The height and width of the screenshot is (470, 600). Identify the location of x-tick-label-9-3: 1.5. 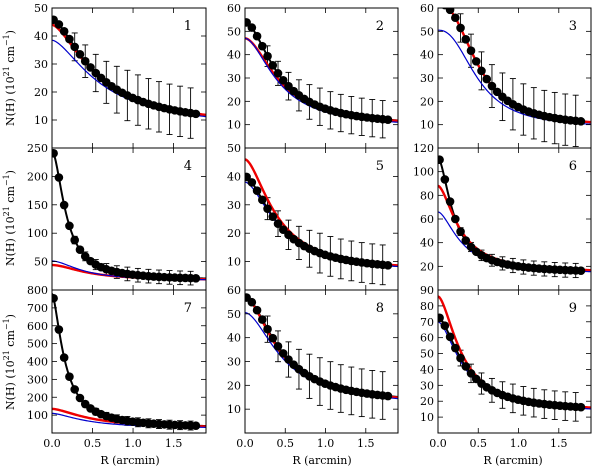
(559, 443).